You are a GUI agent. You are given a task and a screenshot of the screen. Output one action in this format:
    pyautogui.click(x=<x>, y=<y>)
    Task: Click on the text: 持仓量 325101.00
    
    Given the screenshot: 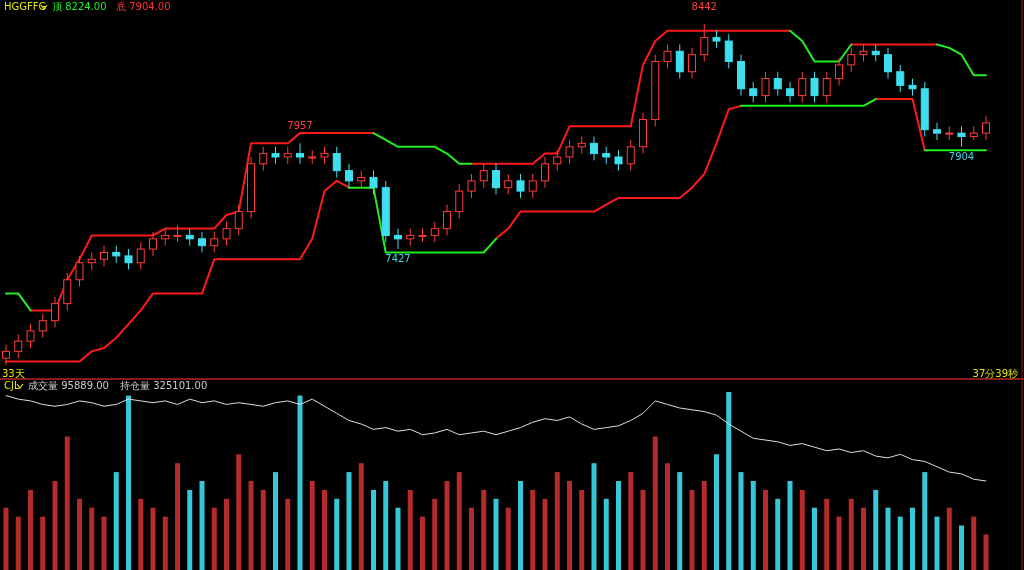 What is the action you would take?
    pyautogui.click(x=164, y=385)
    